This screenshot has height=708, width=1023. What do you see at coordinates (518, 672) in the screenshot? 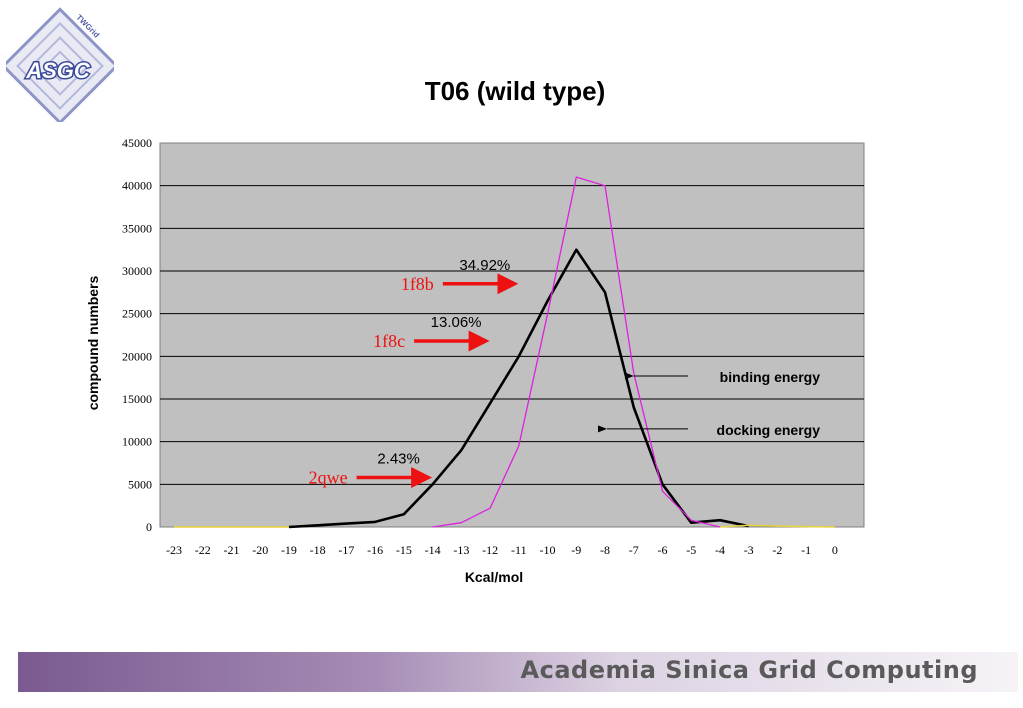
I see `footer-bar: Academia Sinica Grid Computing` at bounding box center [518, 672].